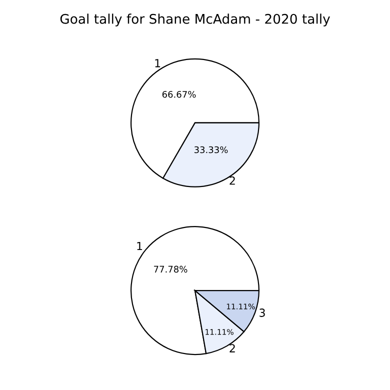 This screenshot has width=390, height=390. What do you see at coordinates (171, 269) in the screenshot?
I see `data-label: 77.78%` at bounding box center [171, 269].